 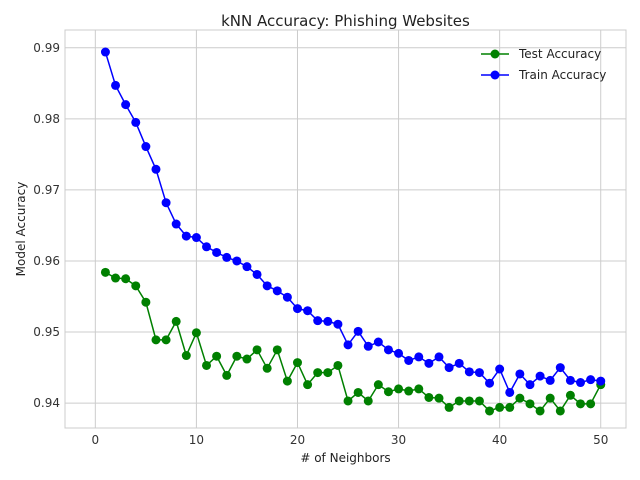 I want to click on chart-title: kNN Accuracy: Phishing Websites, so click(x=345, y=21).